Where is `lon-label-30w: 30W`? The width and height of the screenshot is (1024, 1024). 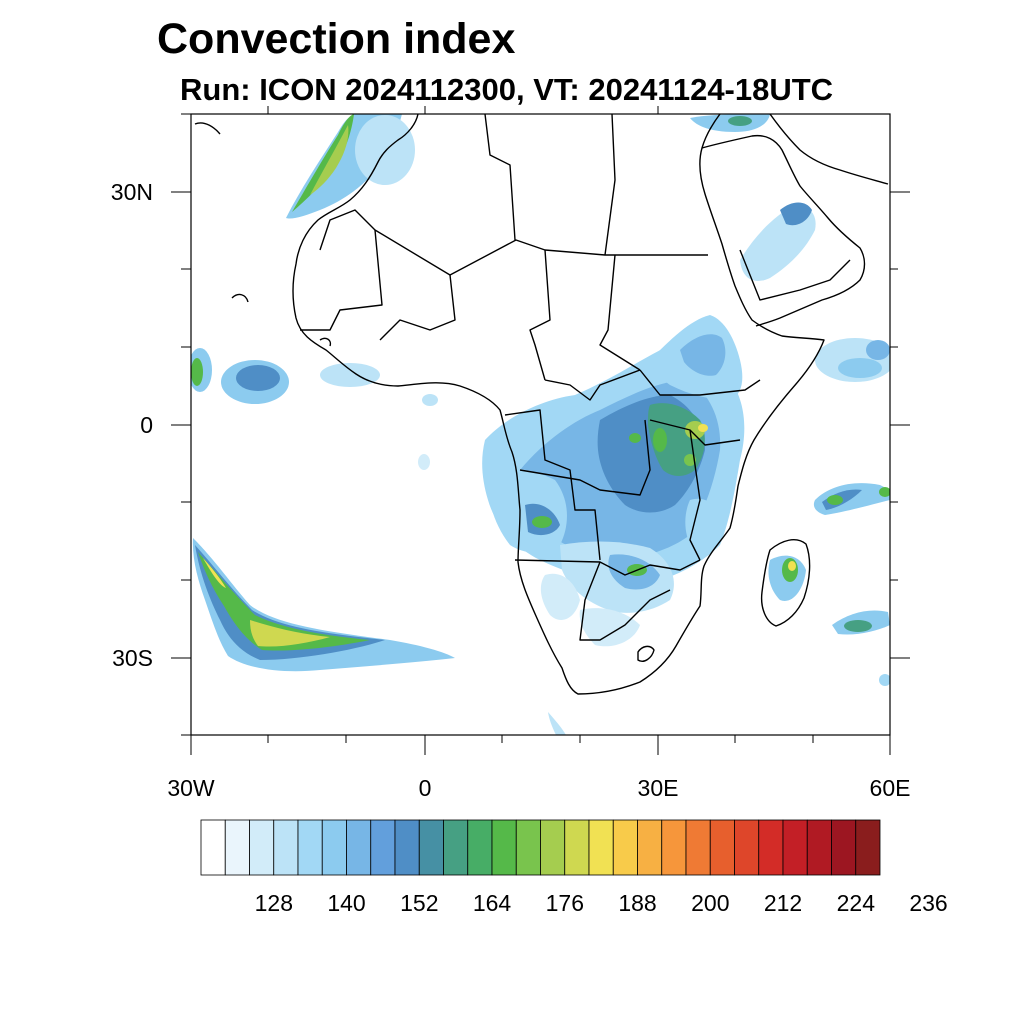 lon-label-30w: 30W is located at coordinates (191, 788).